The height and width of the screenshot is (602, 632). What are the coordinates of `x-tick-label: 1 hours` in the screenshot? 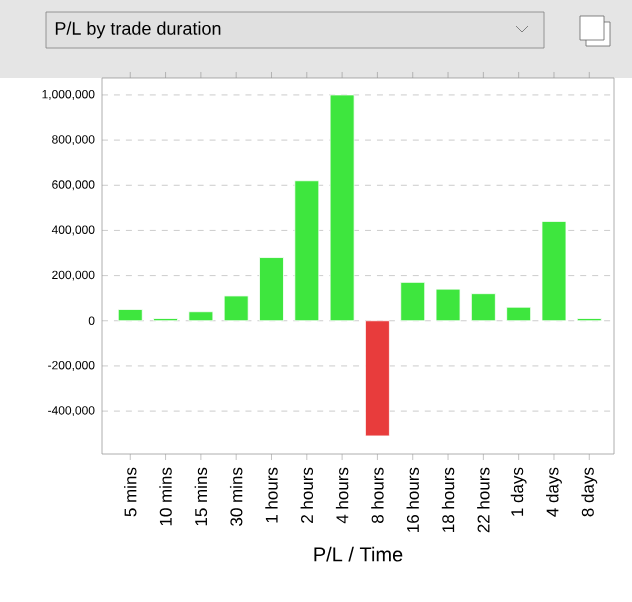 It's located at (271, 495).